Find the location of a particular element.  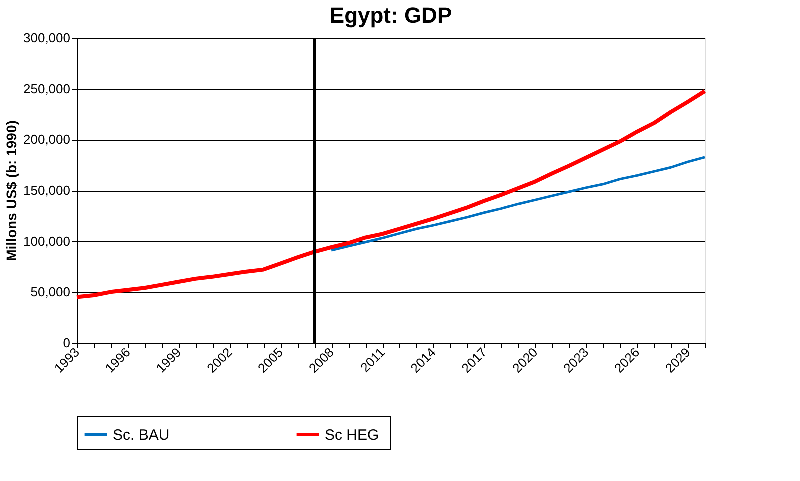

y-tick-label: 200,000 is located at coordinates (47, 140).